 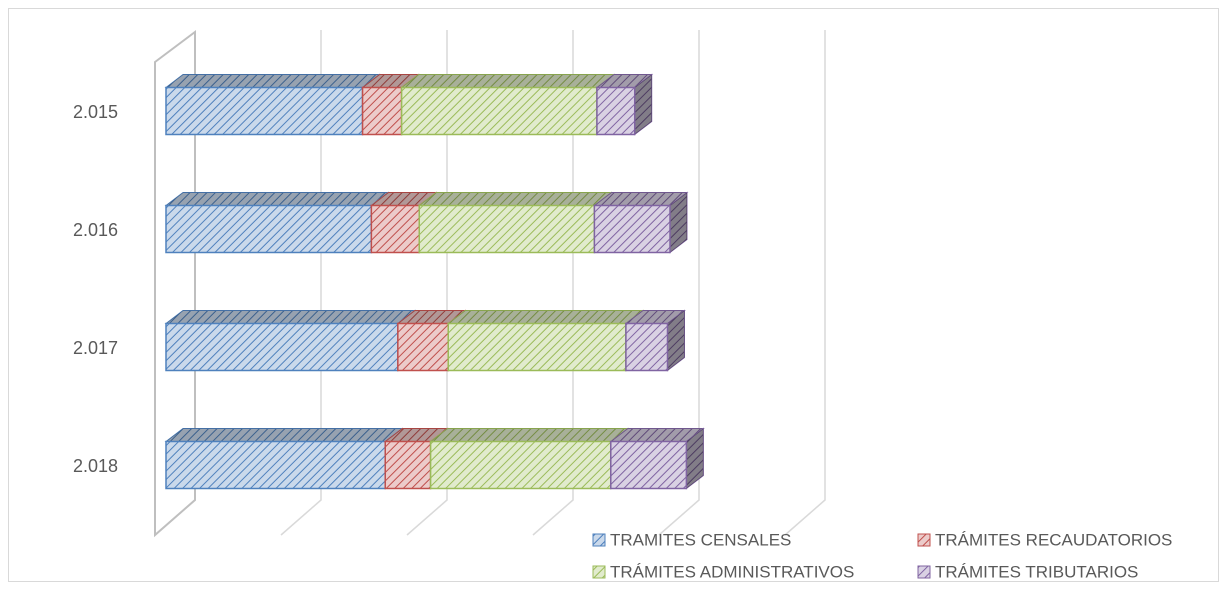 What do you see at coordinates (95, 348) in the screenshot?
I see `y-tick-label: 2.017` at bounding box center [95, 348].